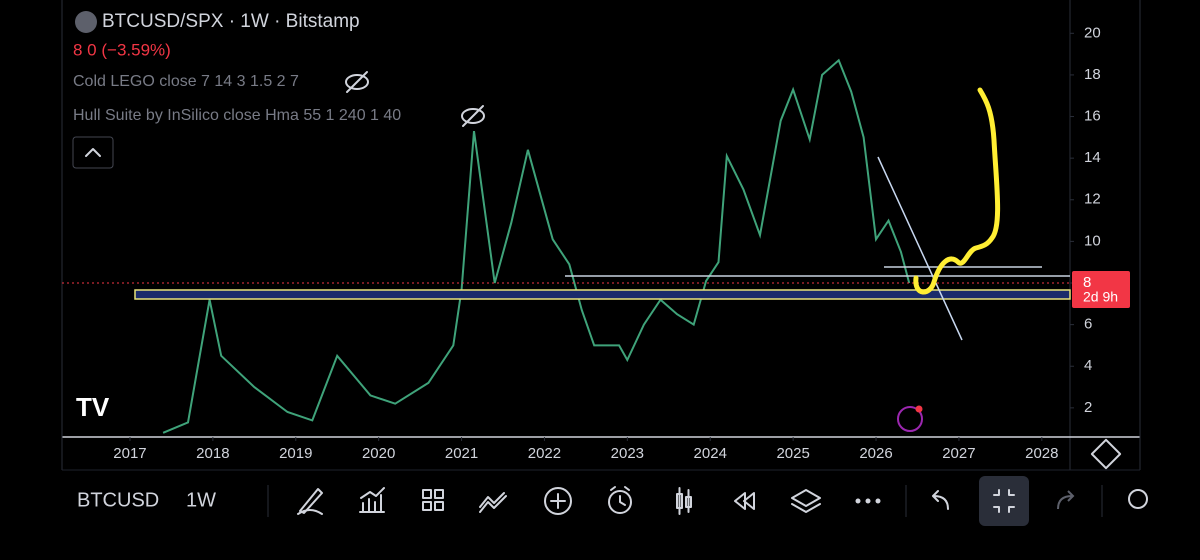 This screenshot has height=560, width=1200. What do you see at coordinates (1066, 500) in the screenshot?
I see `redo-tool` at bounding box center [1066, 500].